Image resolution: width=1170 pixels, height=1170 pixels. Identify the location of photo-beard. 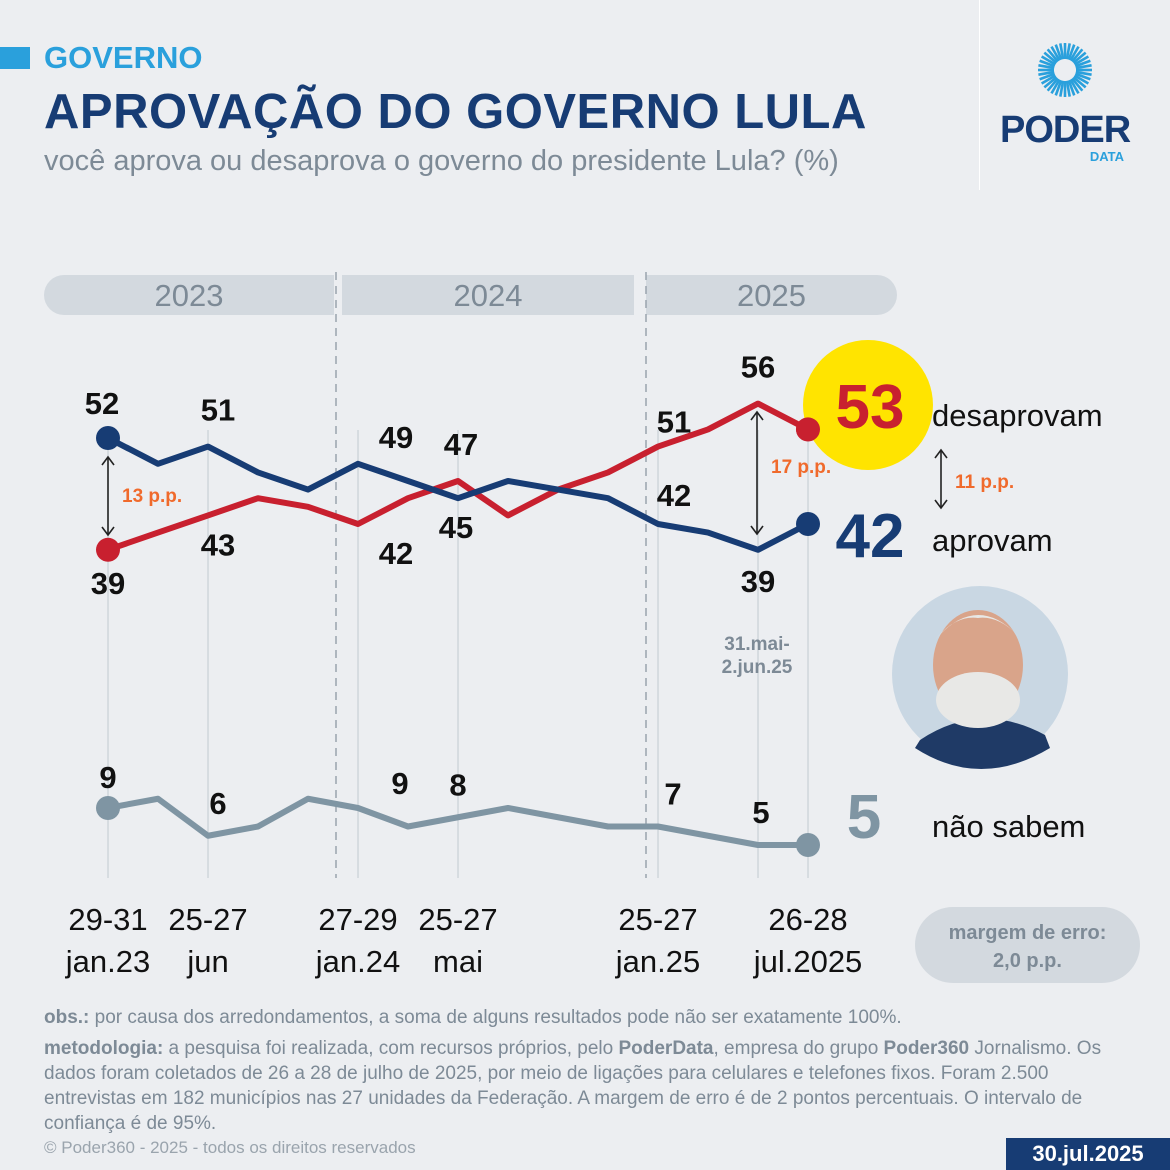
(978, 700).